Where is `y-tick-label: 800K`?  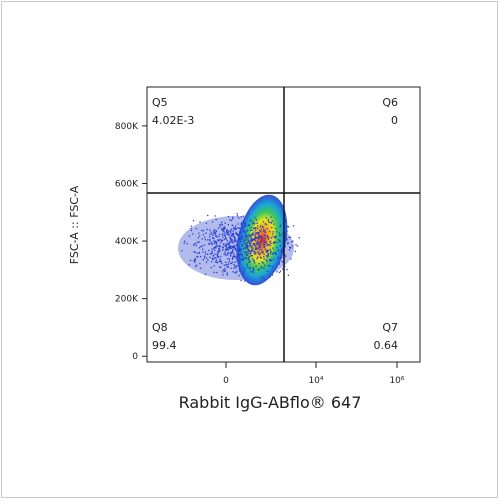
y-tick-label: 800K is located at coordinates (127, 127).